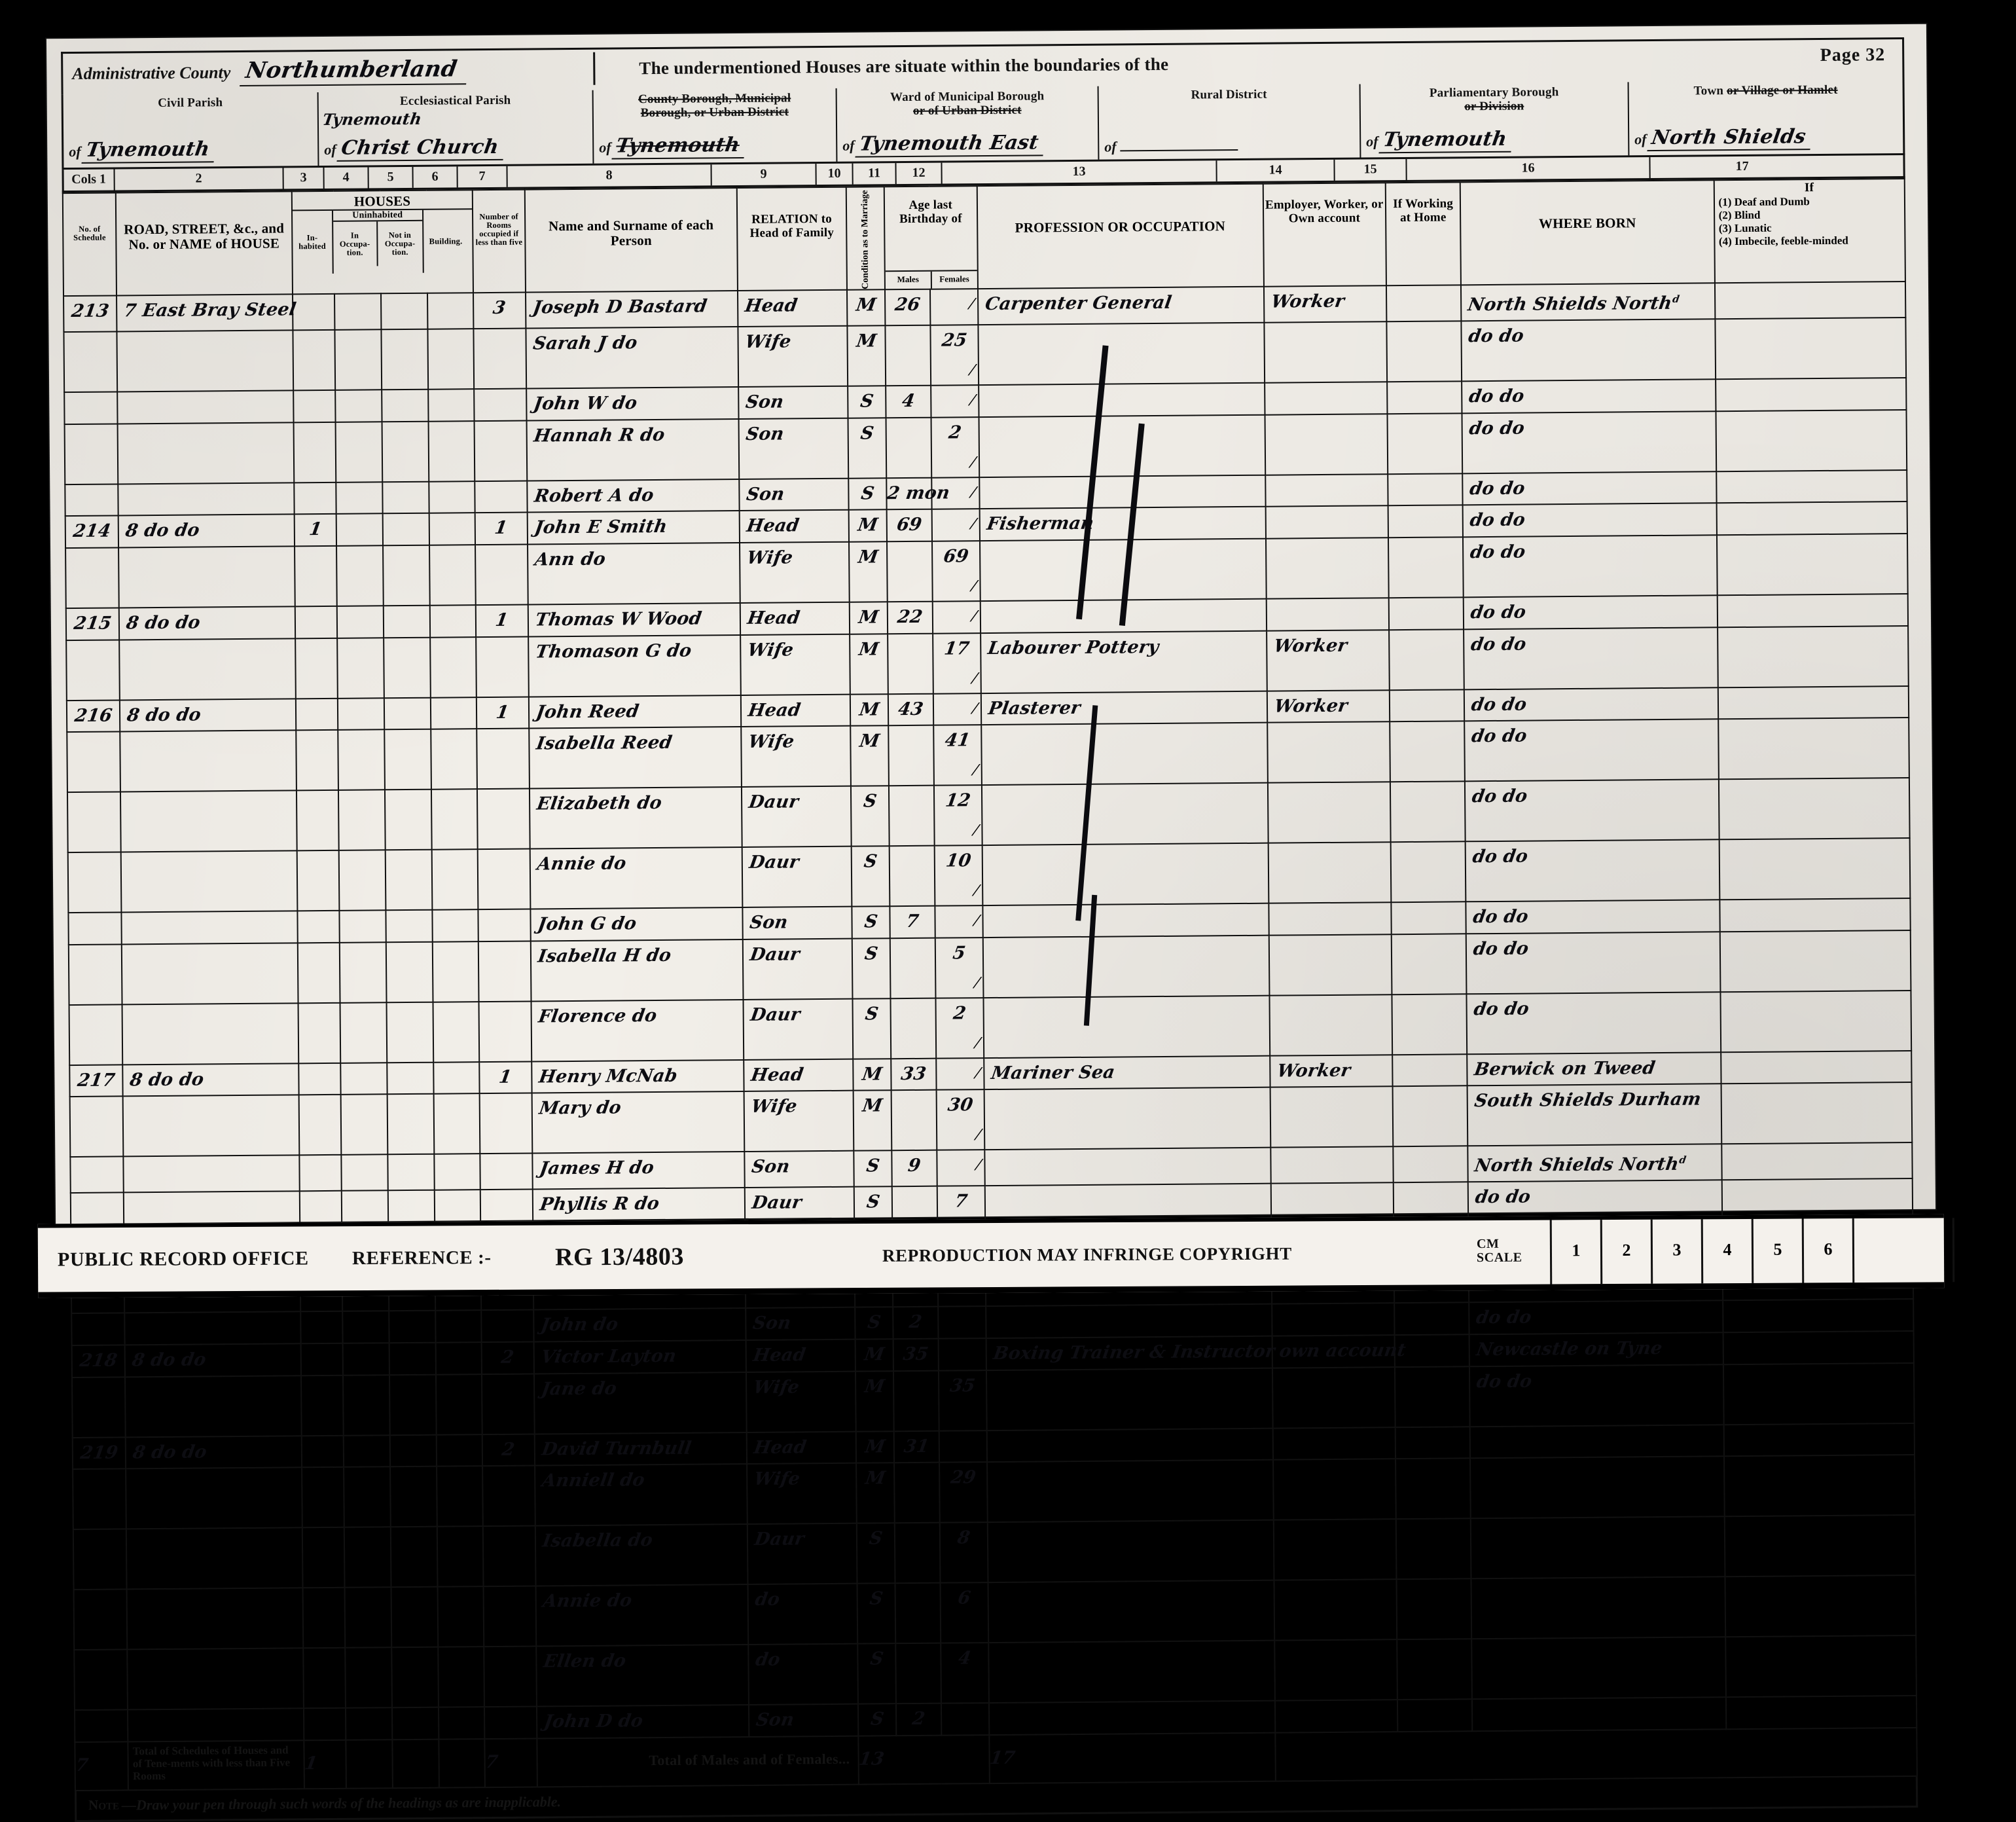  What do you see at coordinates (421, 149) in the screenshot?
I see `ecclesiastical-parish-value: Christ Church` at bounding box center [421, 149].